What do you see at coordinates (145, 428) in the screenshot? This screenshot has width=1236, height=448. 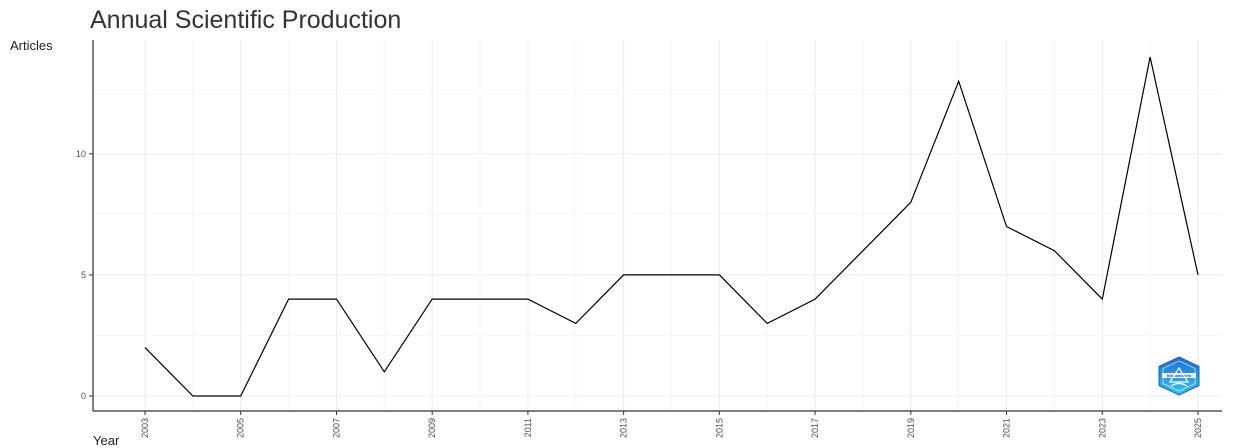 I see `x-tick-label: 2003` at bounding box center [145, 428].